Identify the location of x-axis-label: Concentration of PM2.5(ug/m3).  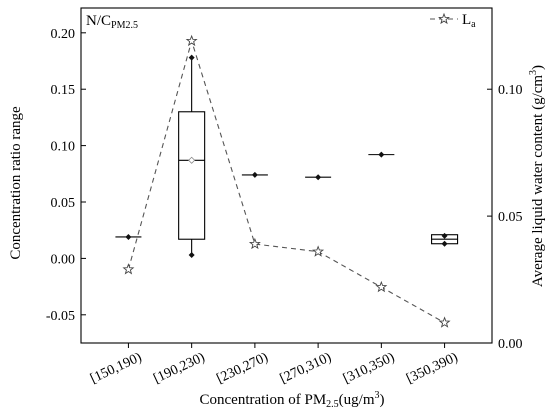
(292, 400).